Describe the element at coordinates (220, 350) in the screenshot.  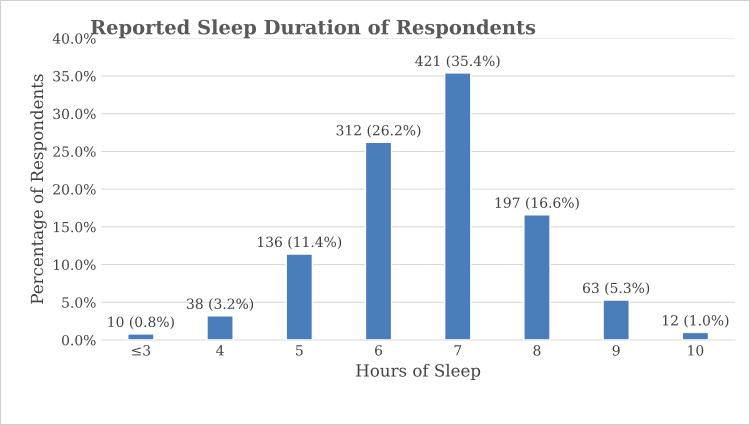
I see `x-tick-label: 4` at that location.